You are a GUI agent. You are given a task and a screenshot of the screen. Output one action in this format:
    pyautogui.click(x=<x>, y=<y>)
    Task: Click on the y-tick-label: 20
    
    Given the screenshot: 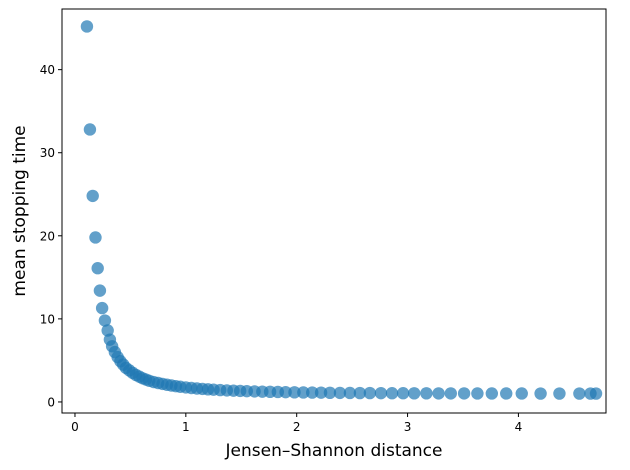 What is the action you would take?
    pyautogui.click(x=47, y=236)
    